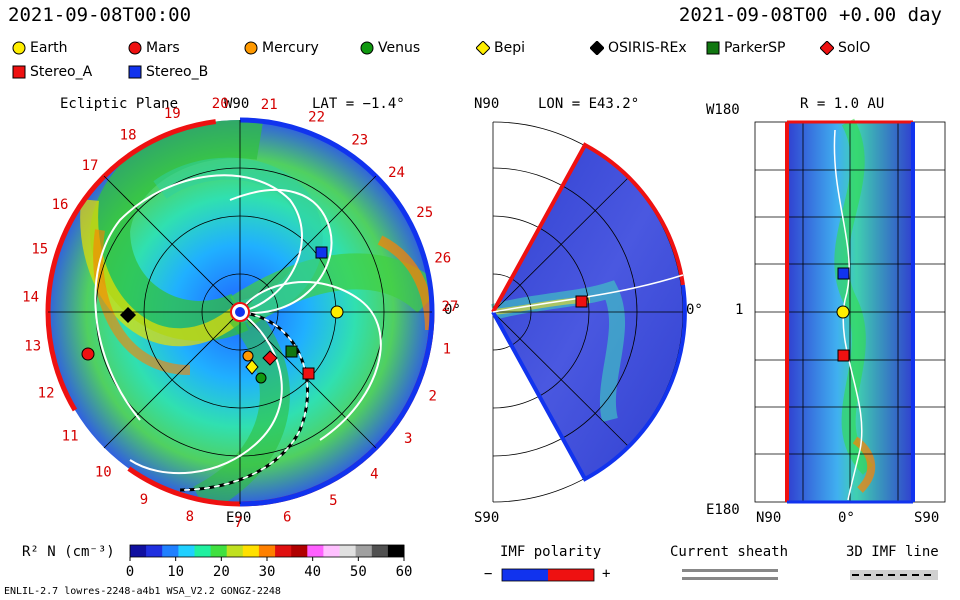 The image size is (960, 600). I want to click on venus-marker, so click(261, 378).